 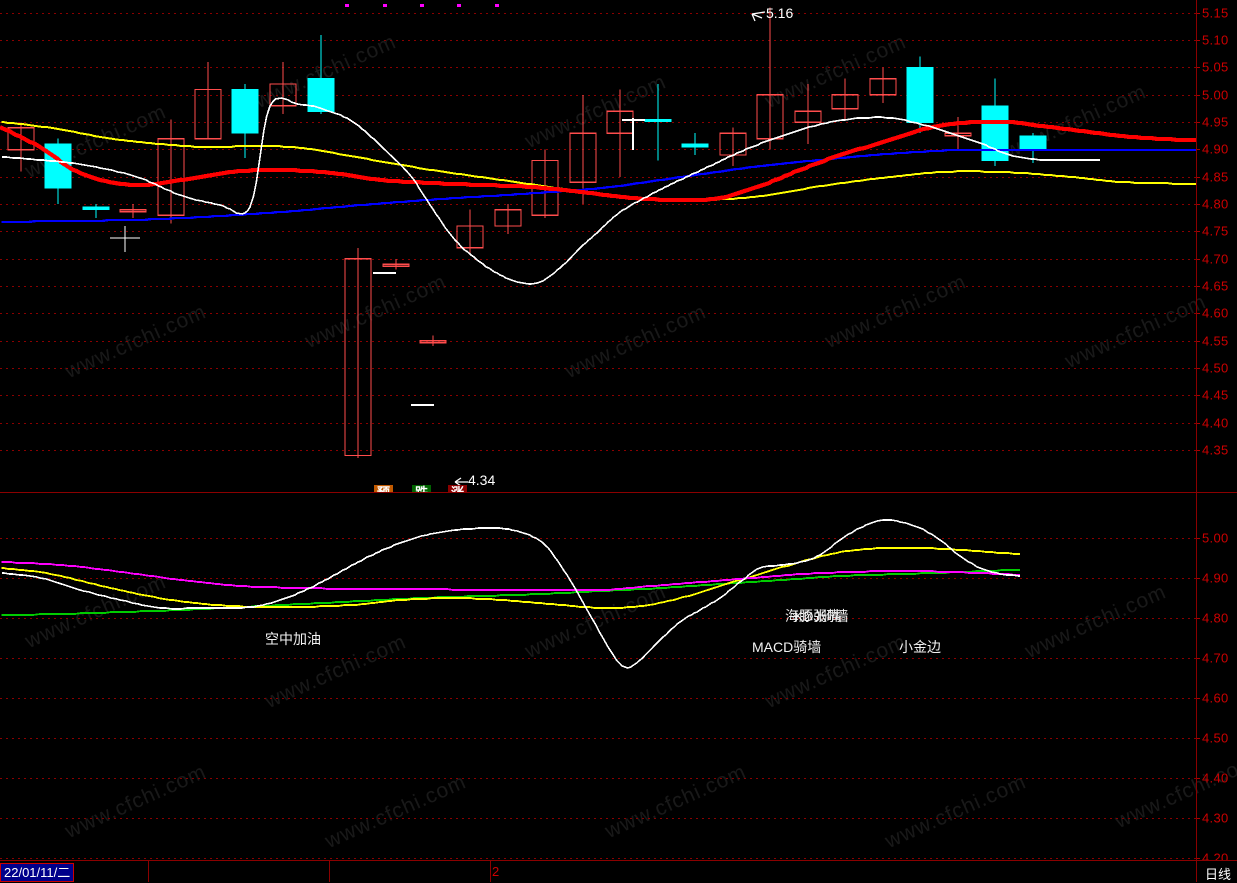 I want to click on price-axis-tick: 5.05, so click(x=1215, y=67).